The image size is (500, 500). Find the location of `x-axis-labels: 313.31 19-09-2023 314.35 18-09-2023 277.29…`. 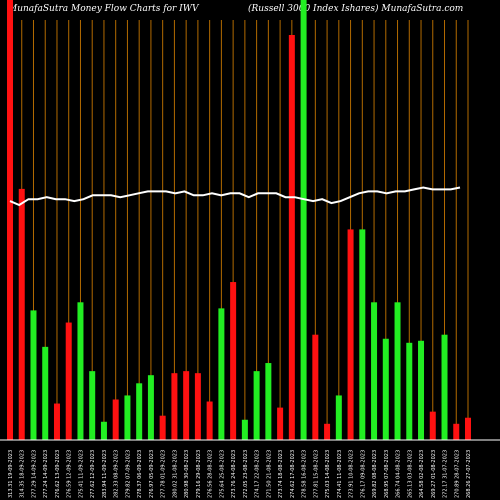

x-axis-labels: 313.31 19-09-2023 314.35 18-09-2023 277.29… is located at coordinates (240, 474).